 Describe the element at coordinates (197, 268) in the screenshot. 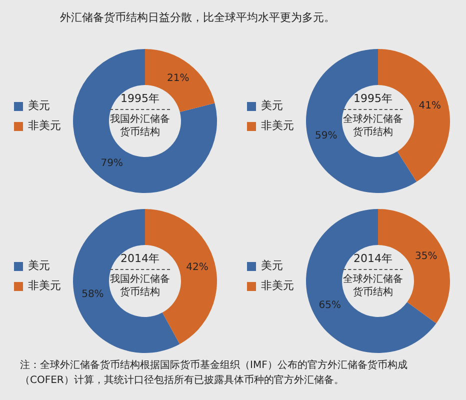

I see `data-label: 42%` at that location.